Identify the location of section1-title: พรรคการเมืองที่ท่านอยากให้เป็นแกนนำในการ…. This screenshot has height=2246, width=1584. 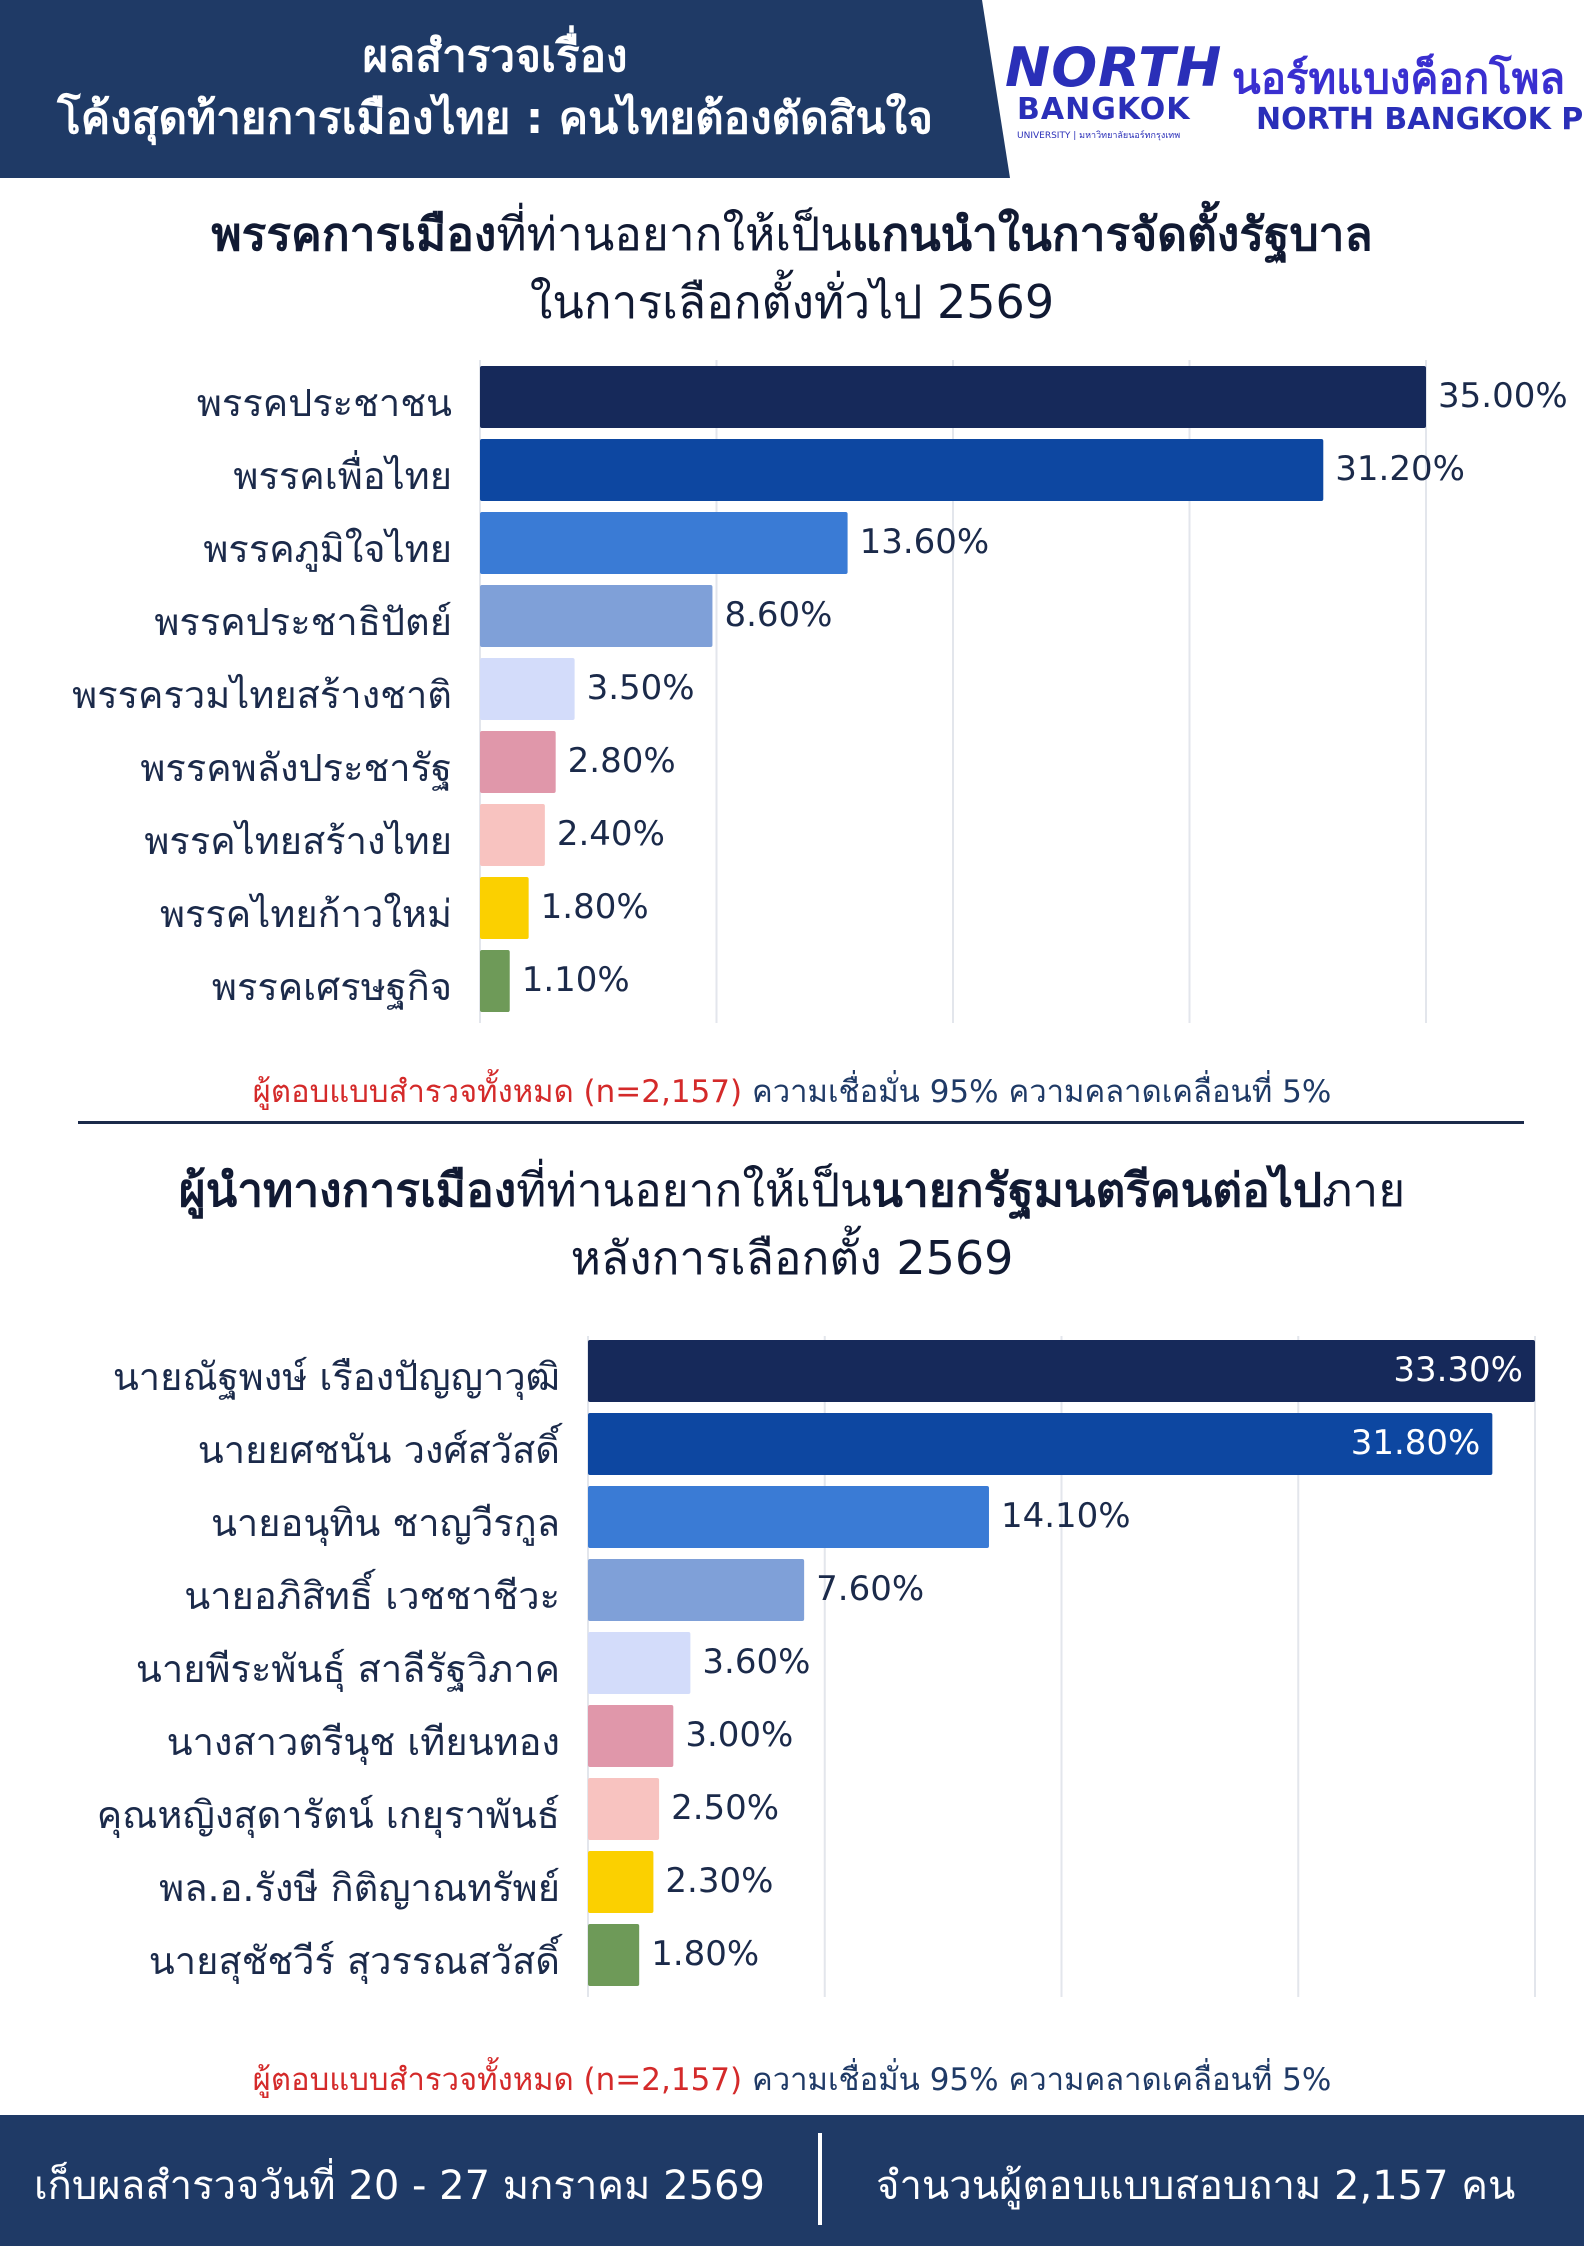
(792, 268).